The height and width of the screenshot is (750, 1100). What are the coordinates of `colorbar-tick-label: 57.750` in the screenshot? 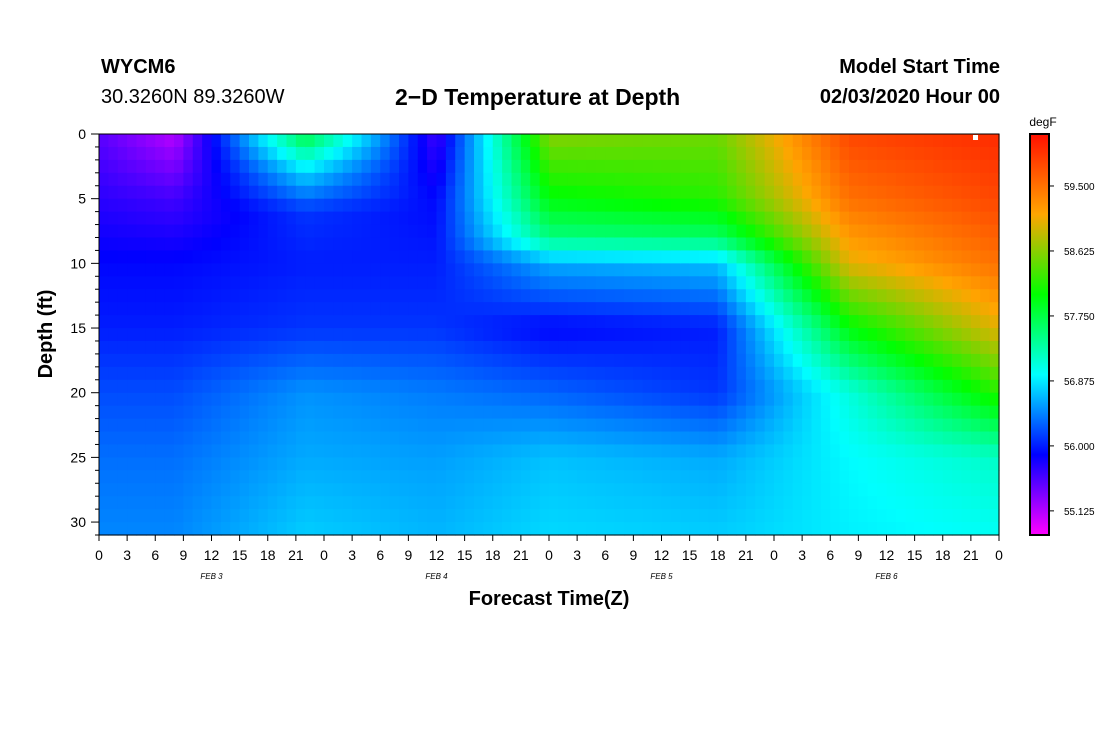 It's located at (1079, 317).